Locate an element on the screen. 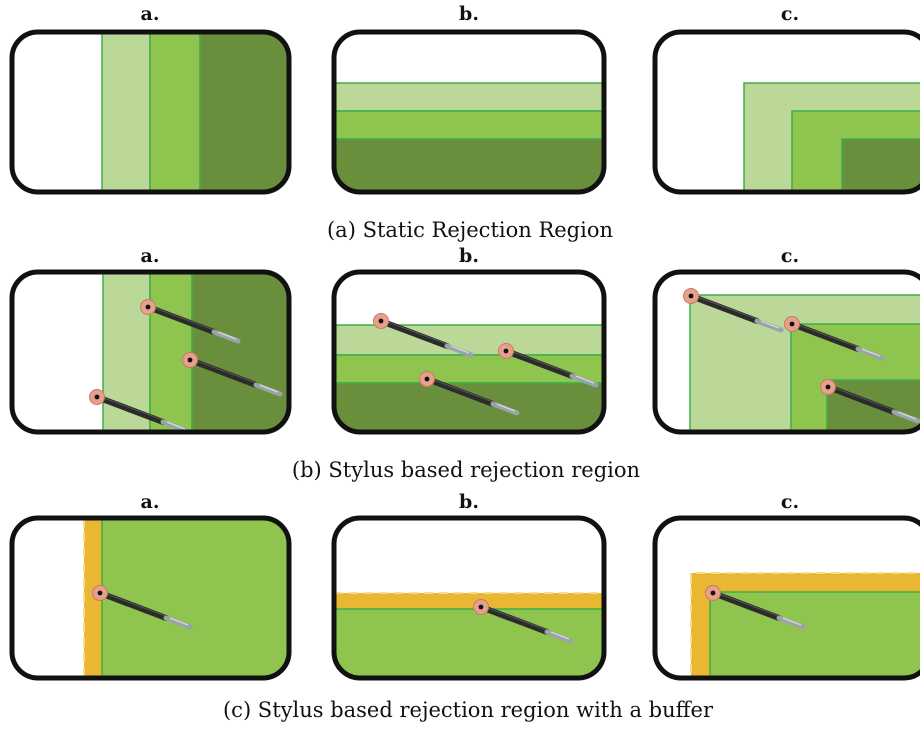 This screenshot has width=920, height=729. panel-2a is located at coordinates (150, 352).